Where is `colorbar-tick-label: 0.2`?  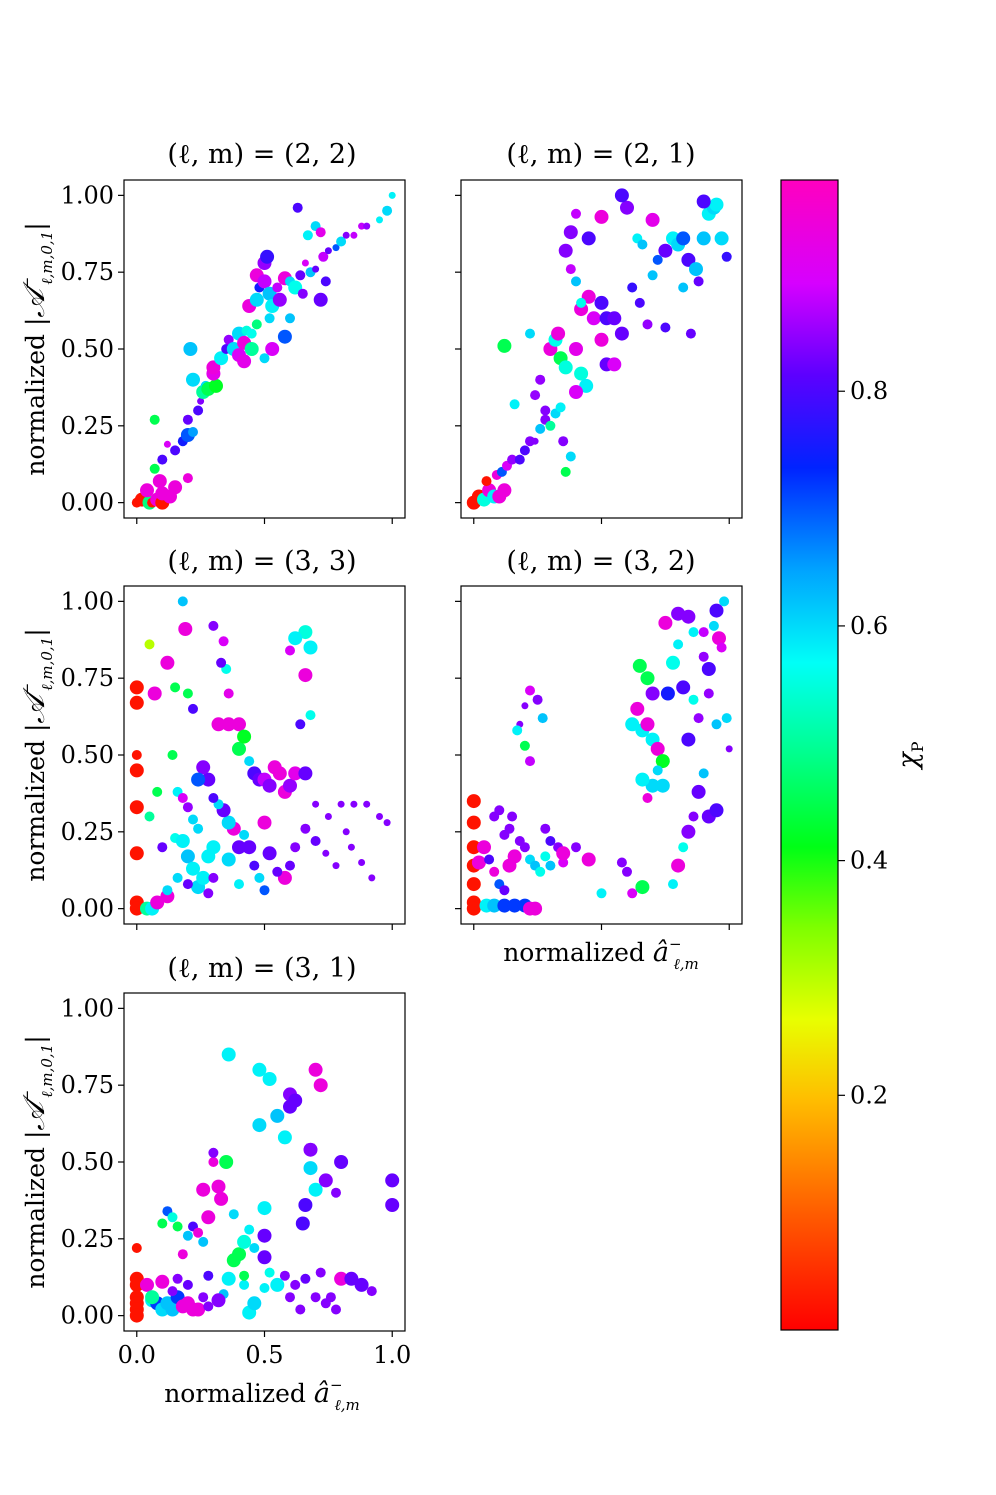 colorbar-tick-label: 0.2 is located at coordinates (869, 1095).